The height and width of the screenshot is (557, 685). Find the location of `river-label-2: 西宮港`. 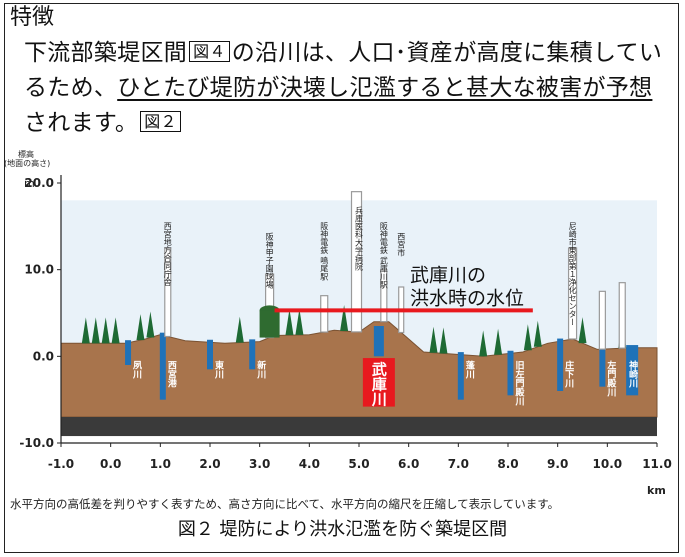

river-label-2: 西宮港 is located at coordinates (171, 375).